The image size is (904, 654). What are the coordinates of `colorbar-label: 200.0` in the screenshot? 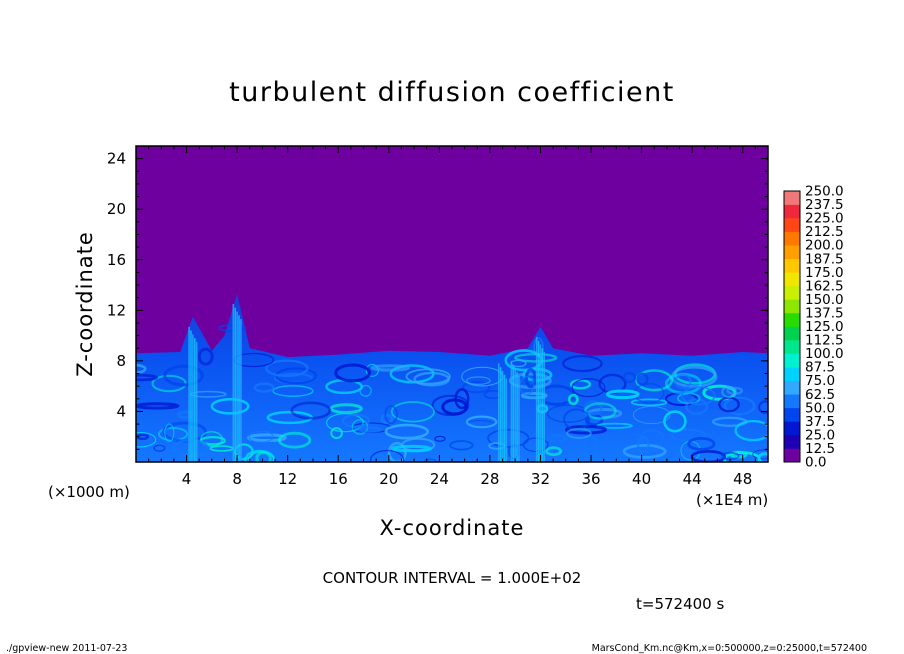 It's located at (824, 246).